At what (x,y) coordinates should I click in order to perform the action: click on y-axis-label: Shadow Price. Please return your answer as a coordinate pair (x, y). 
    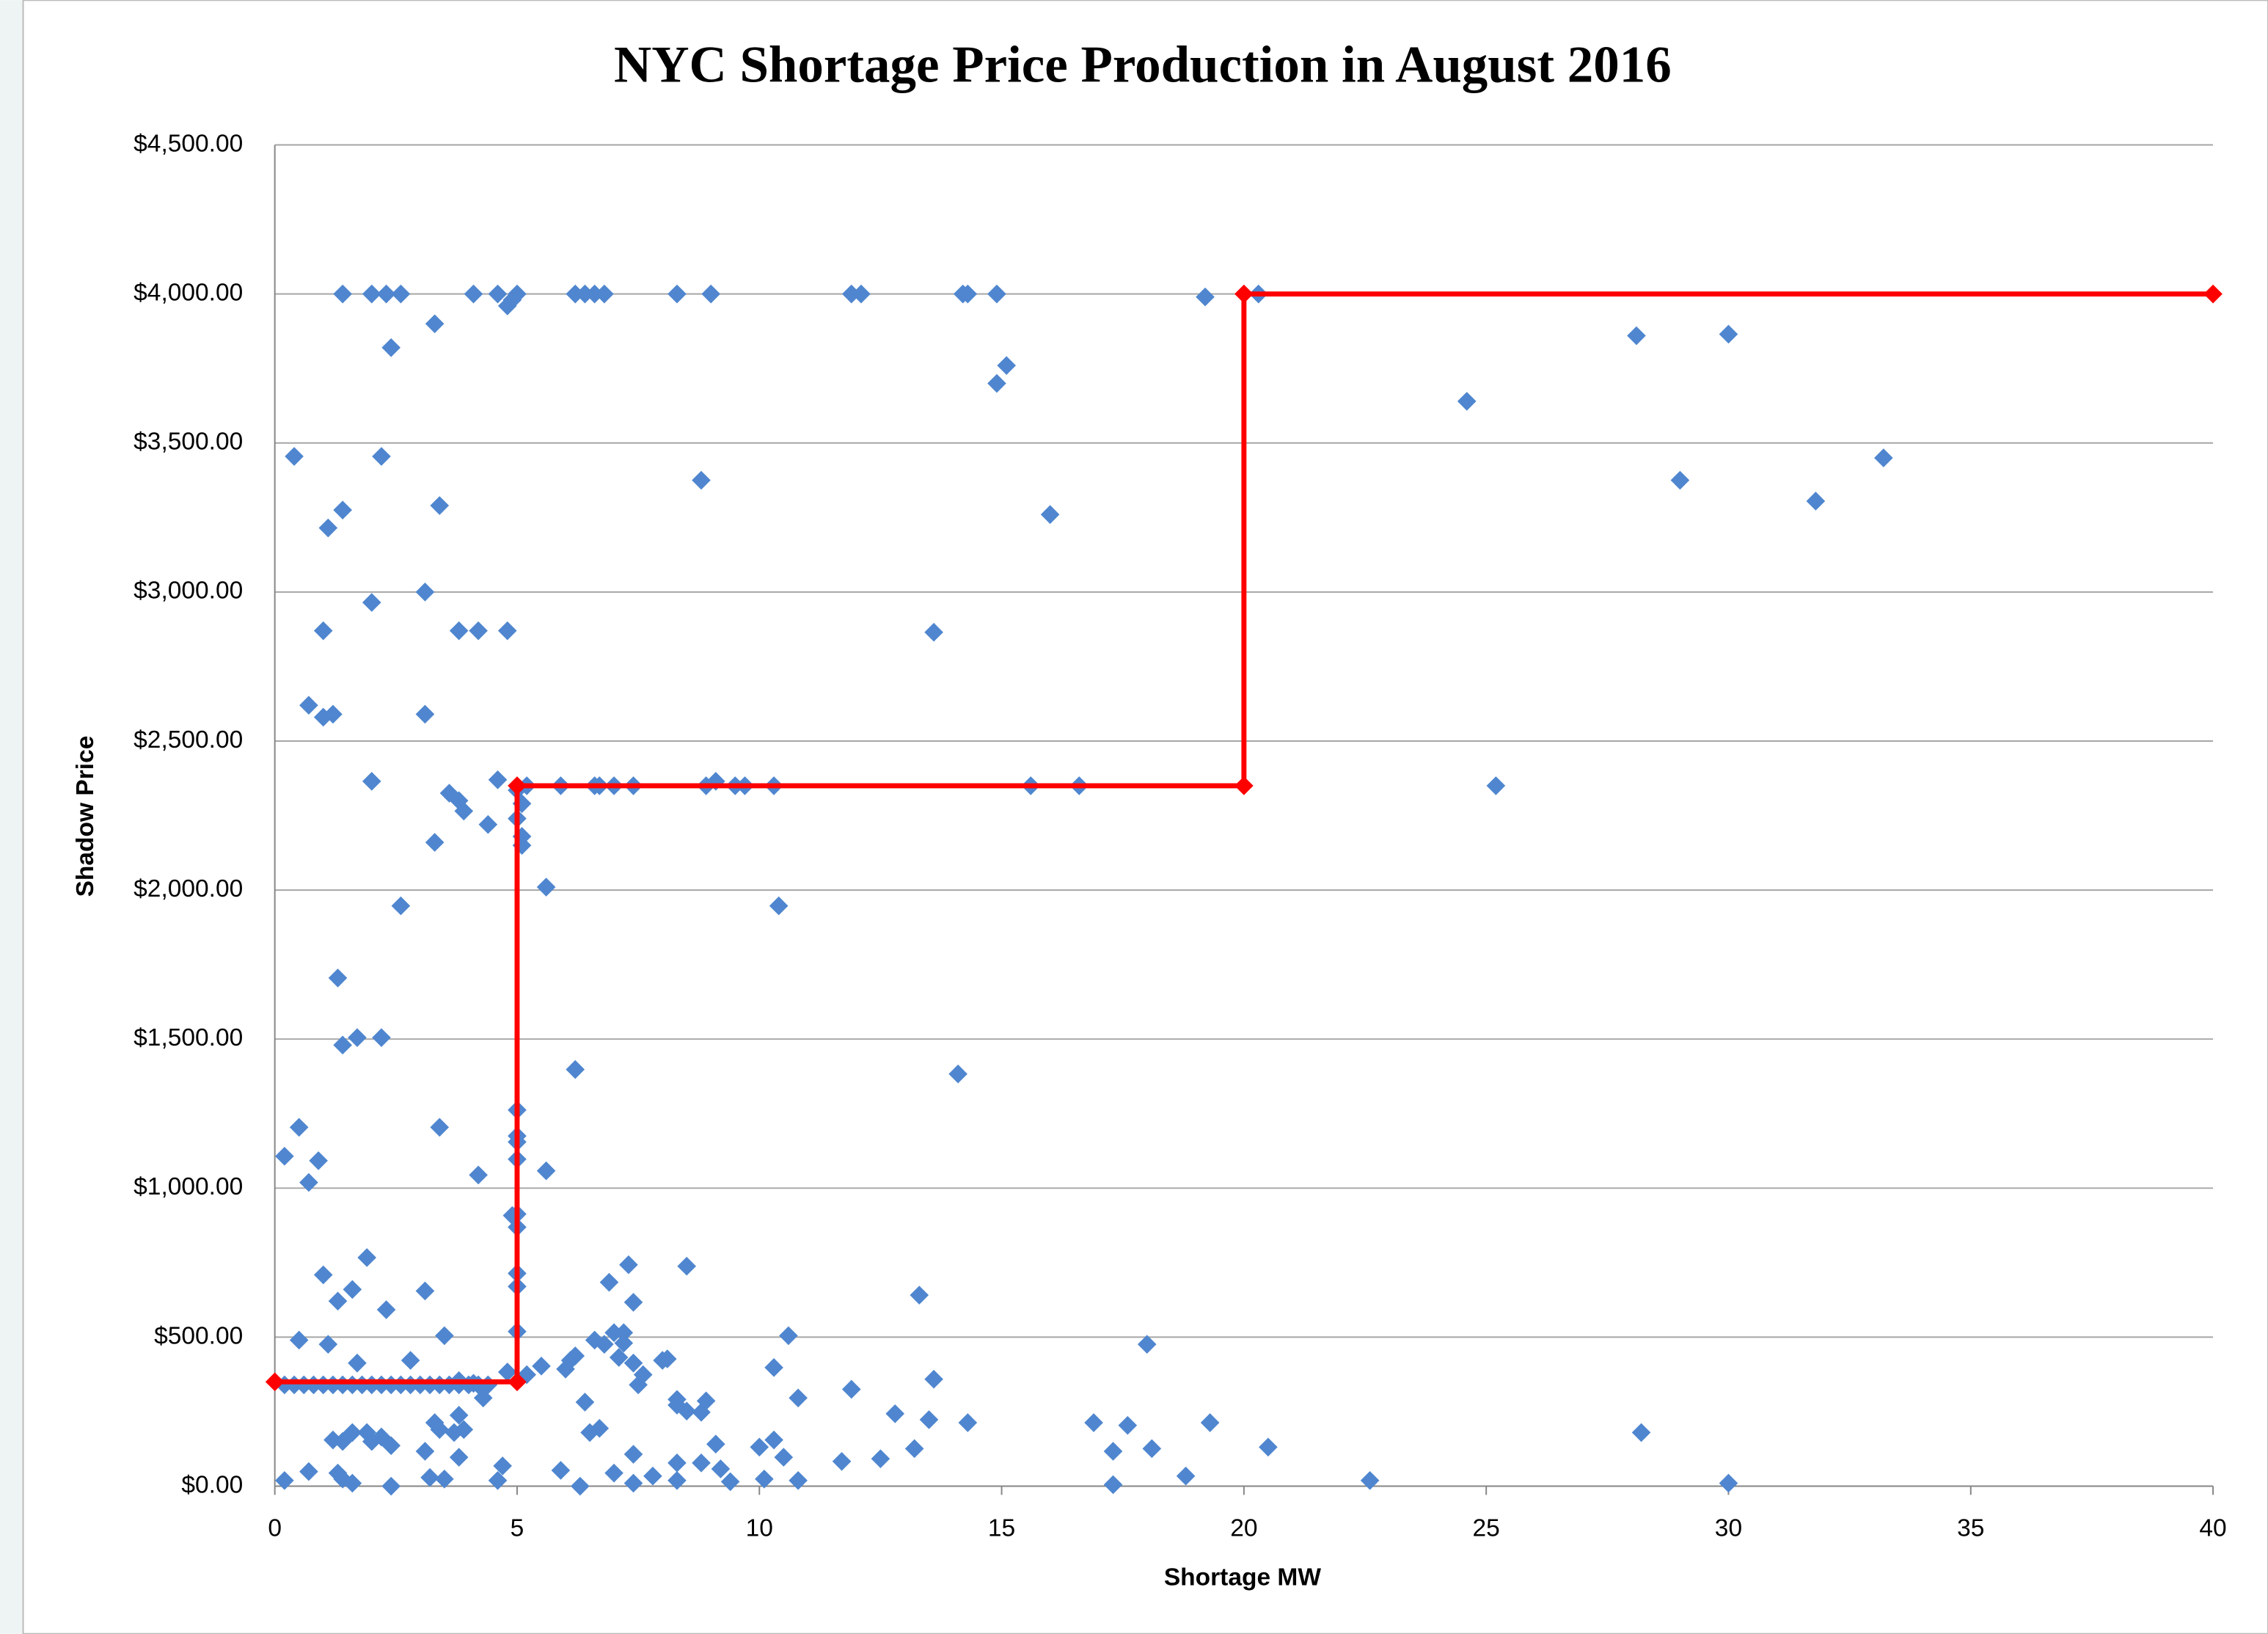
    Looking at the image, I should click on (86, 816).